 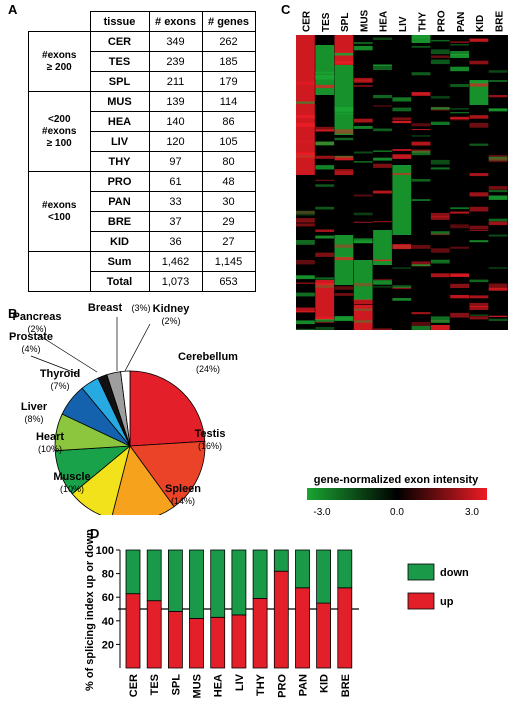 I want to click on table-row: Sum 1,462 1,145, so click(x=142, y=271).